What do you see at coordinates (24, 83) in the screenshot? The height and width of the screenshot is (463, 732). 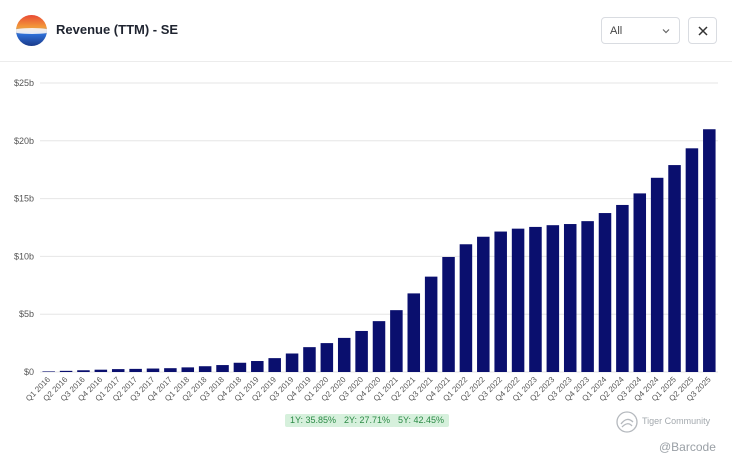 I see `y-tick-label: $25b` at bounding box center [24, 83].